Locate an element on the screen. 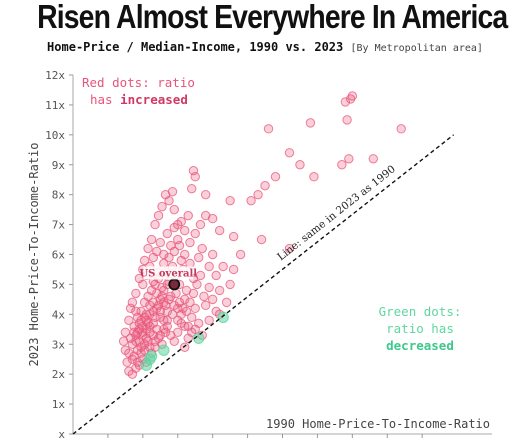 The image size is (530, 442). reference-line-label: Line: same in 2023 as 1990 is located at coordinates (336, 213).